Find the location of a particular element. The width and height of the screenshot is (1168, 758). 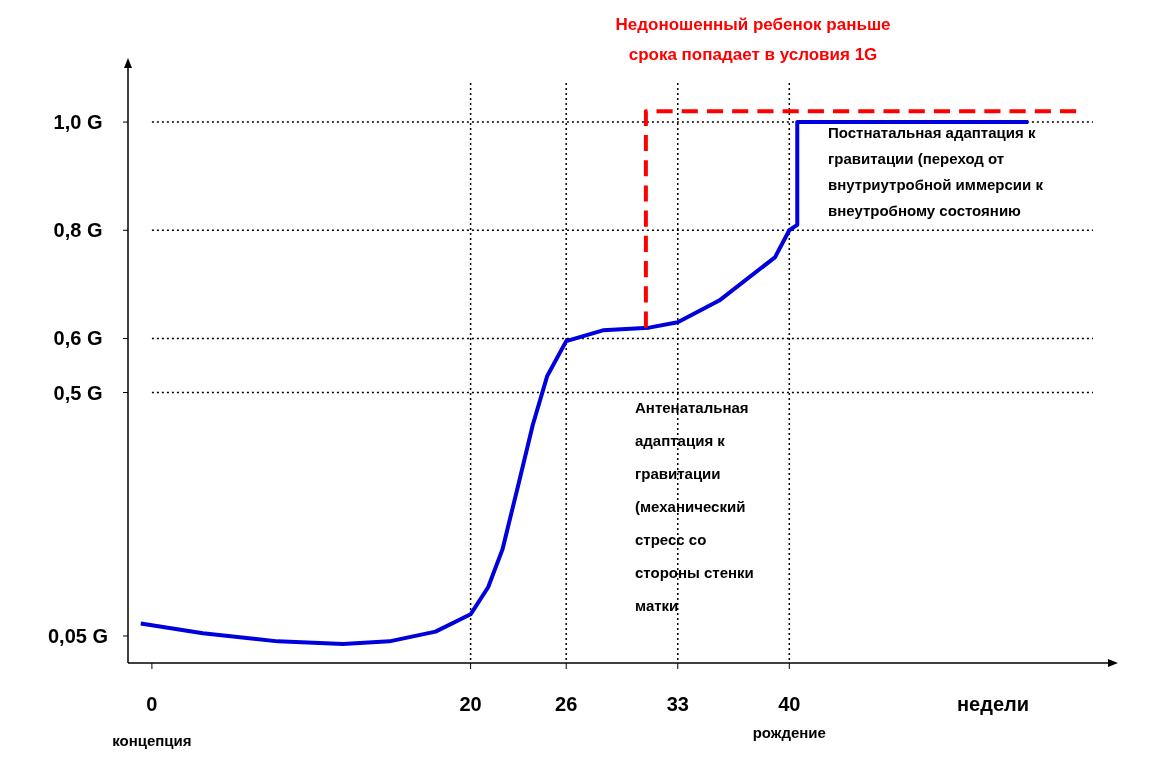

text: Недоношенный ребенок раньше срока попадает в условия 1G is located at coordinates (753, 39).